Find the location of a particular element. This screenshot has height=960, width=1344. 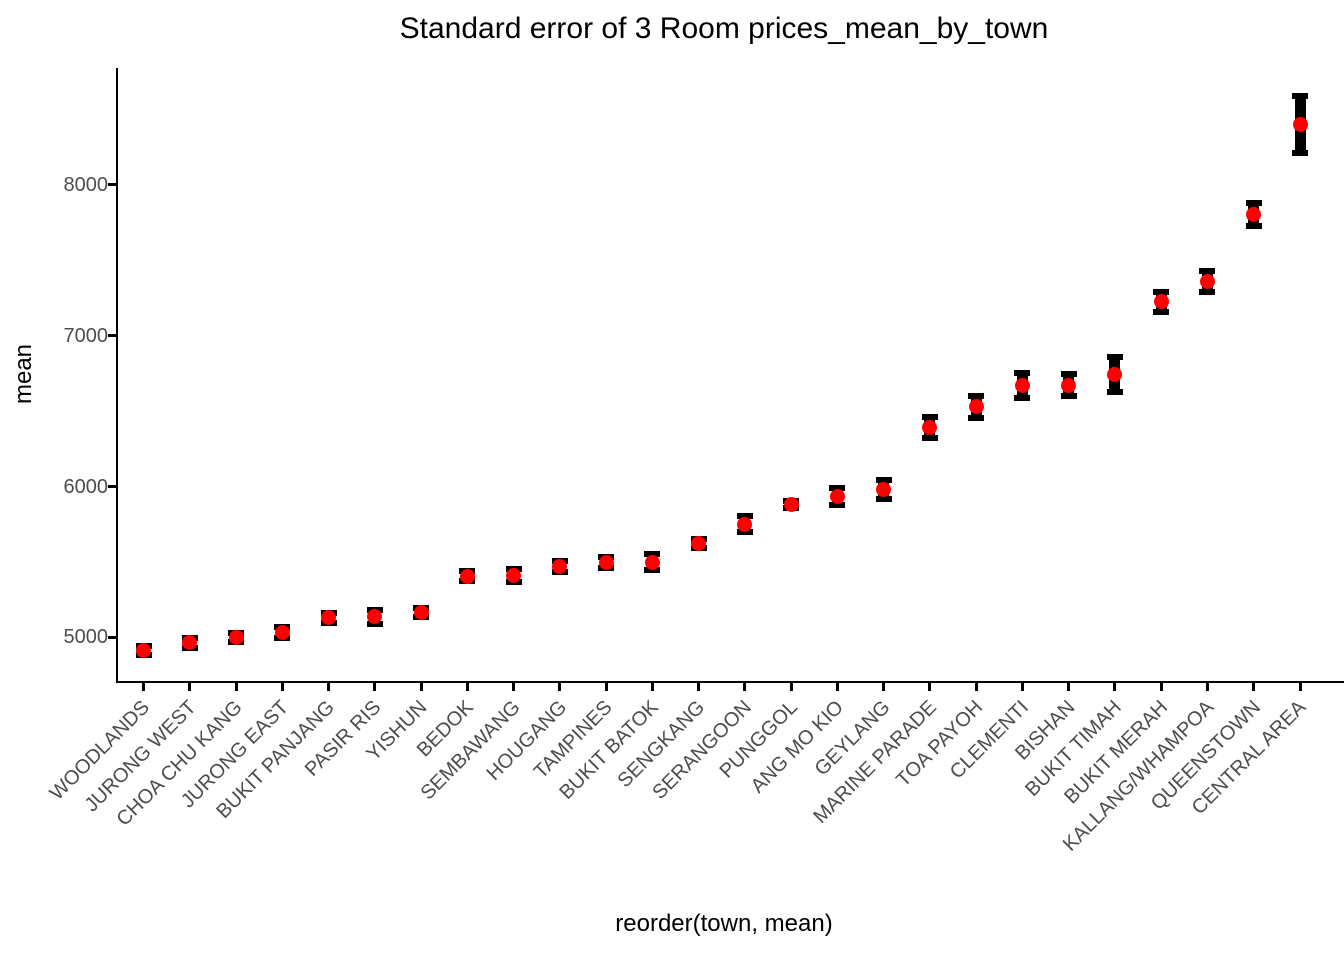

y-axis-line is located at coordinates (117, 375).